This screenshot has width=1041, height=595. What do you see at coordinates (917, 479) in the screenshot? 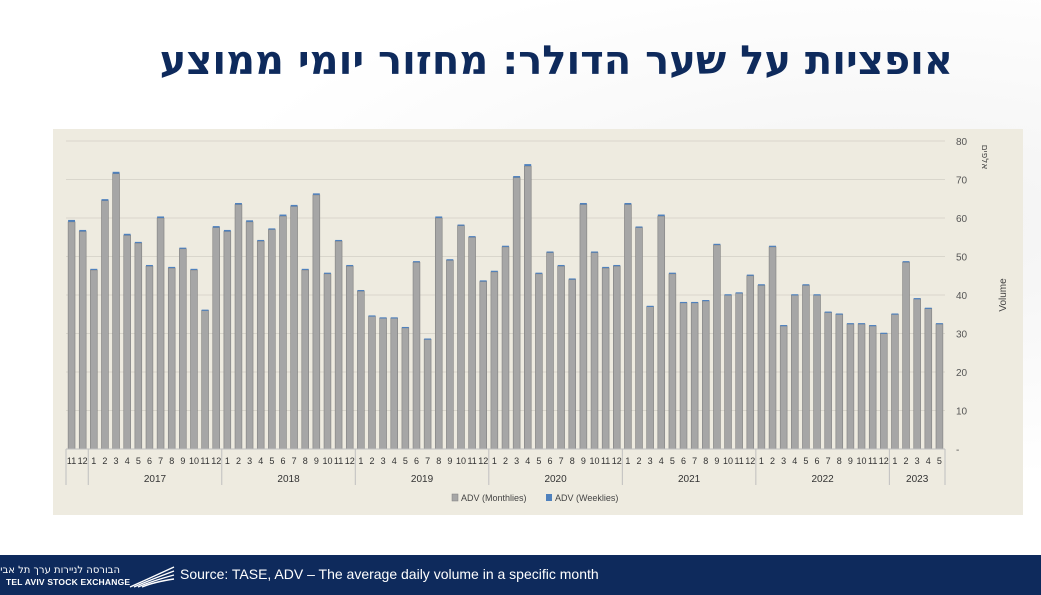
I see `year-label: 2023` at bounding box center [917, 479].